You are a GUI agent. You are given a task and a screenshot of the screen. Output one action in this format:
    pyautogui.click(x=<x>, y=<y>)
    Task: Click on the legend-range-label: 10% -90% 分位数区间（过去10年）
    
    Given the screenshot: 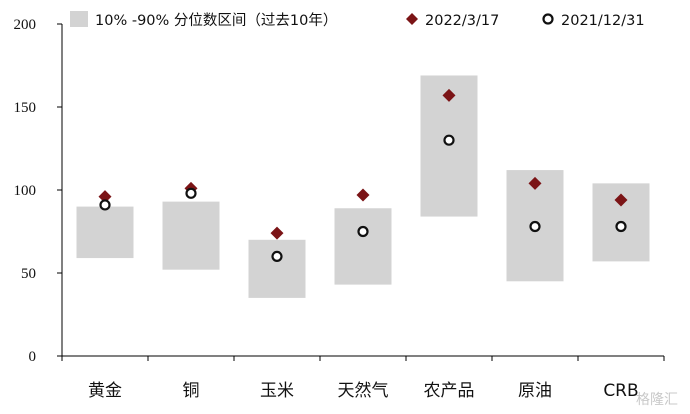 What is the action you would take?
    pyautogui.click(x=216, y=20)
    